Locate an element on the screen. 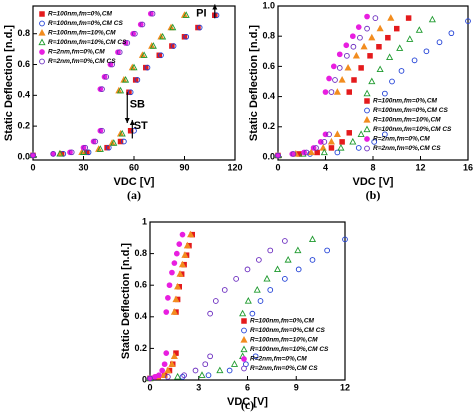 Image resolution: width=474 pixels, height=416 pixels. x-tick-label: 4 is located at coordinates (325, 167).